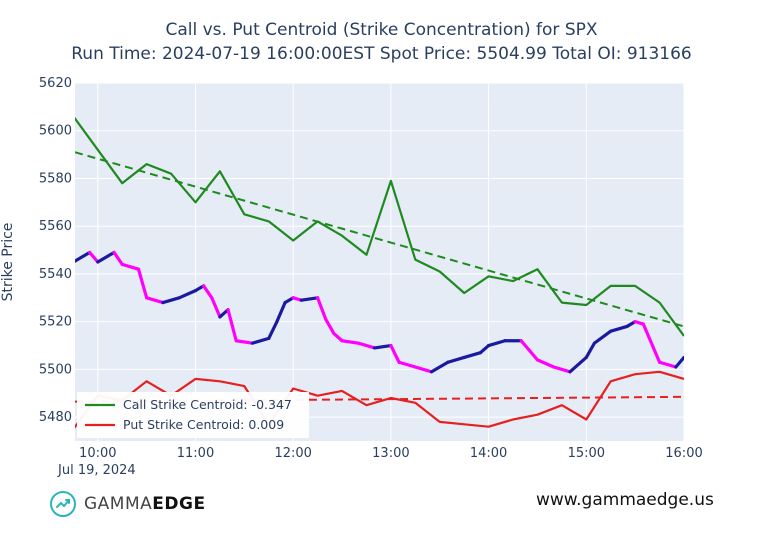  Describe the element at coordinates (179, 504) in the screenshot. I see `brand-name-bold: EDGE` at that location.